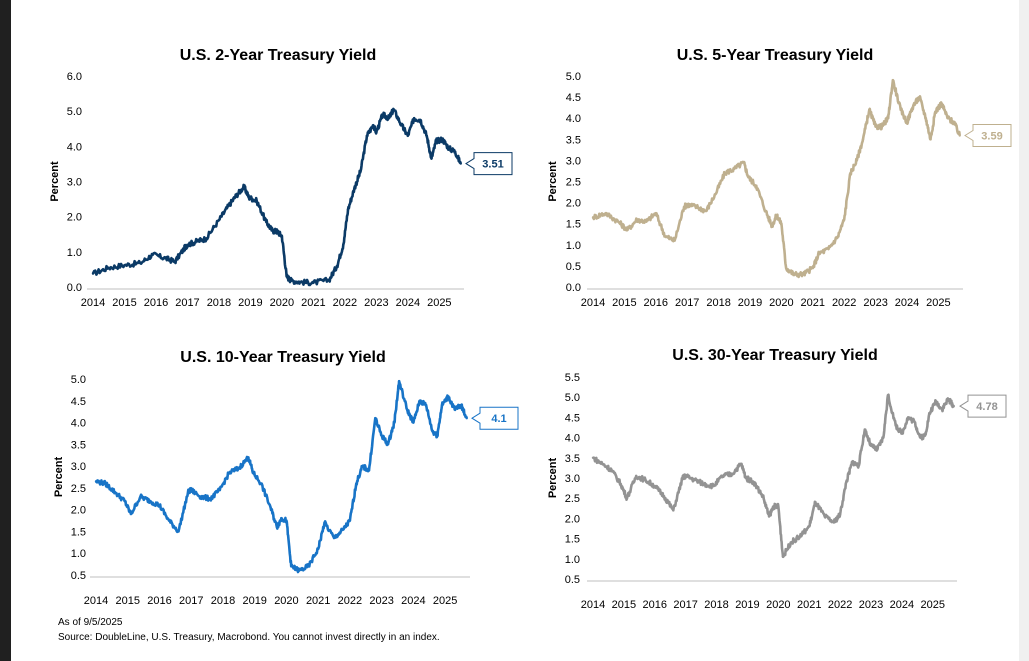 The width and height of the screenshot is (1029, 661). Describe the element at coordinates (573, 183) in the screenshot. I see `y-tick-label: 2.5` at that location.